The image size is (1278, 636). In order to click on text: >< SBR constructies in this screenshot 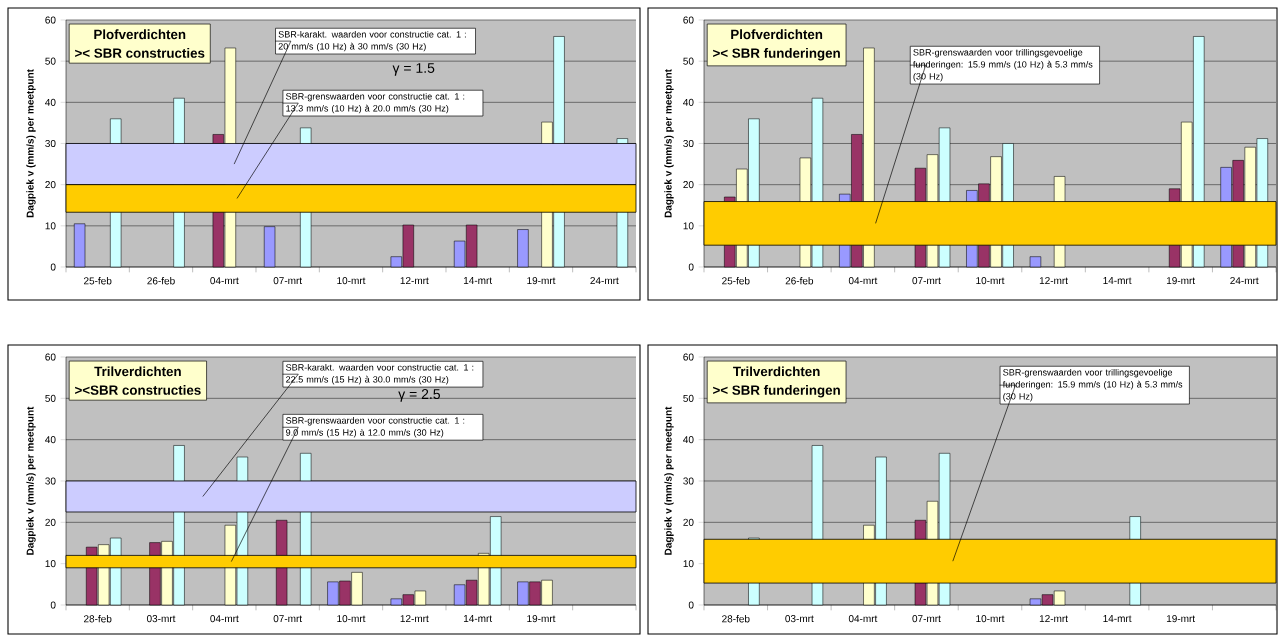, I will do `click(140, 53)`.